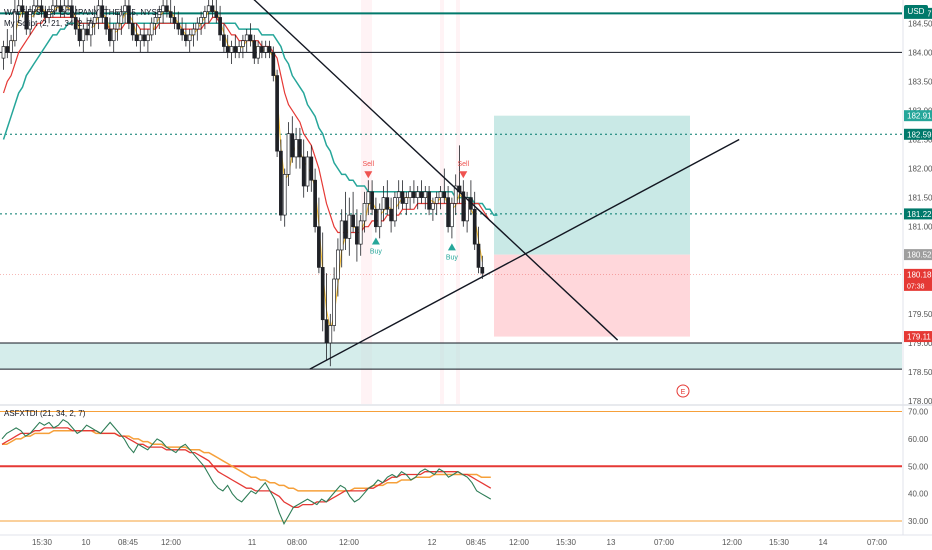 This screenshot has height=550, width=932. What do you see at coordinates (918, 337) in the screenshot?
I see `price-label-badge: 179.11` at bounding box center [918, 337].